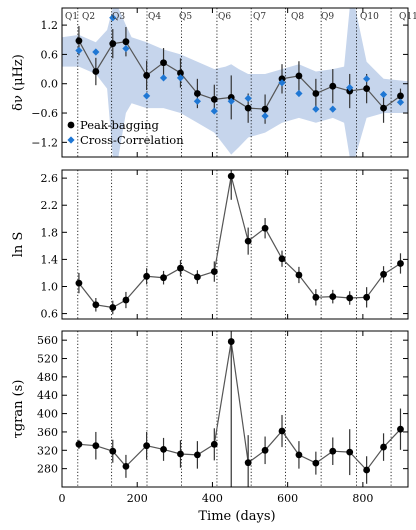 The image size is (416, 530). What do you see at coordinates (212, 498) in the screenshot?
I see `x-tick-label-2: 400` at bounding box center [212, 498].